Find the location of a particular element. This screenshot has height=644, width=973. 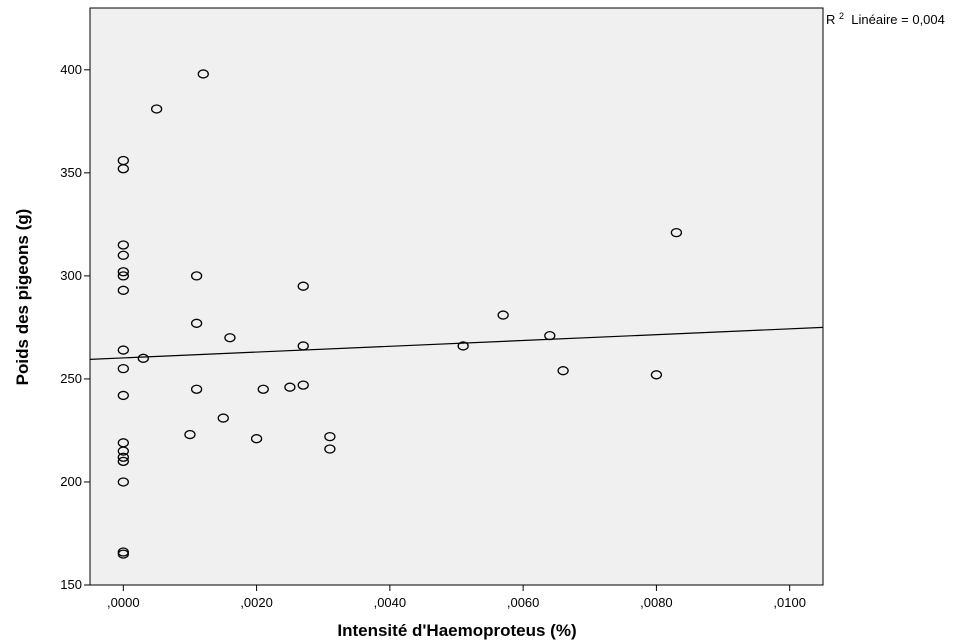

fit-line is located at coordinates (456, 343).